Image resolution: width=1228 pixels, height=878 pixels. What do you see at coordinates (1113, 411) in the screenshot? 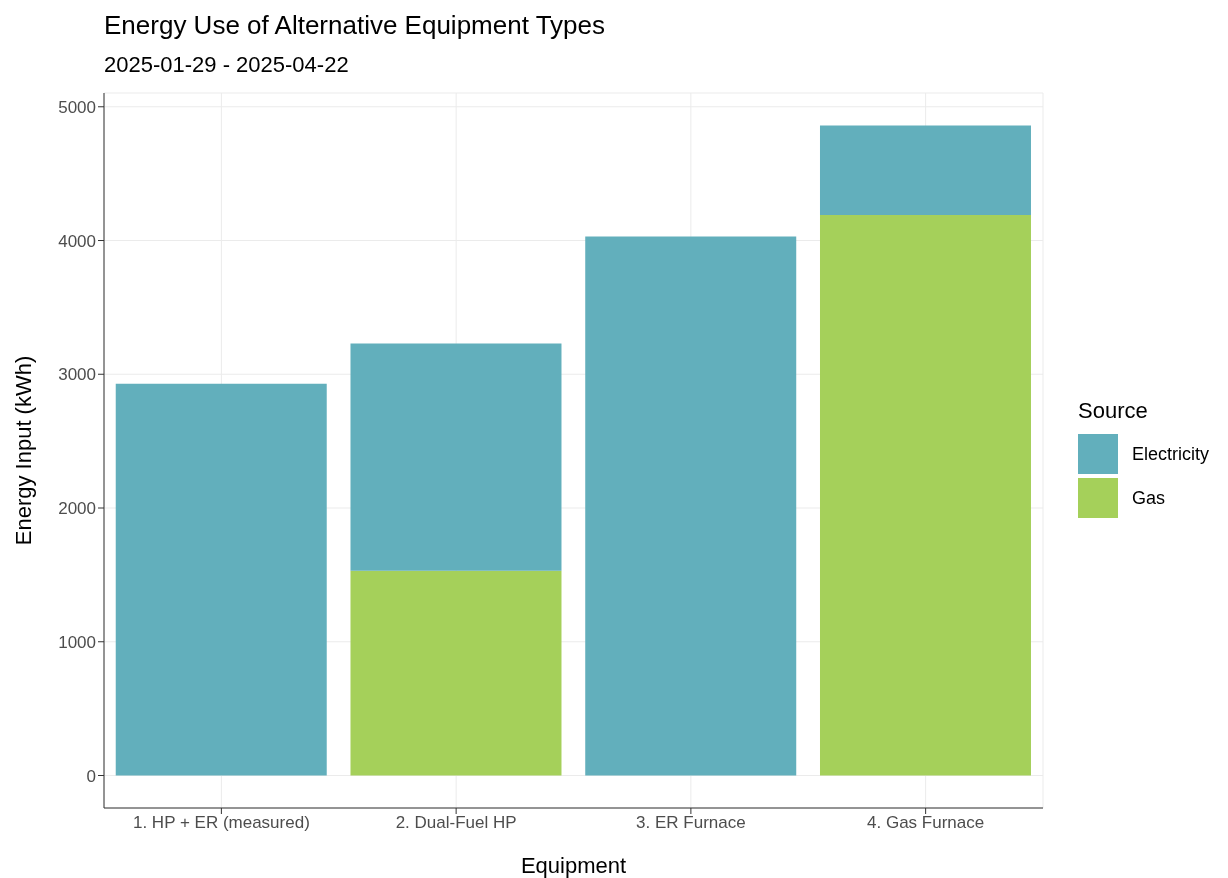
I see `legend-title: Source` at bounding box center [1113, 411].